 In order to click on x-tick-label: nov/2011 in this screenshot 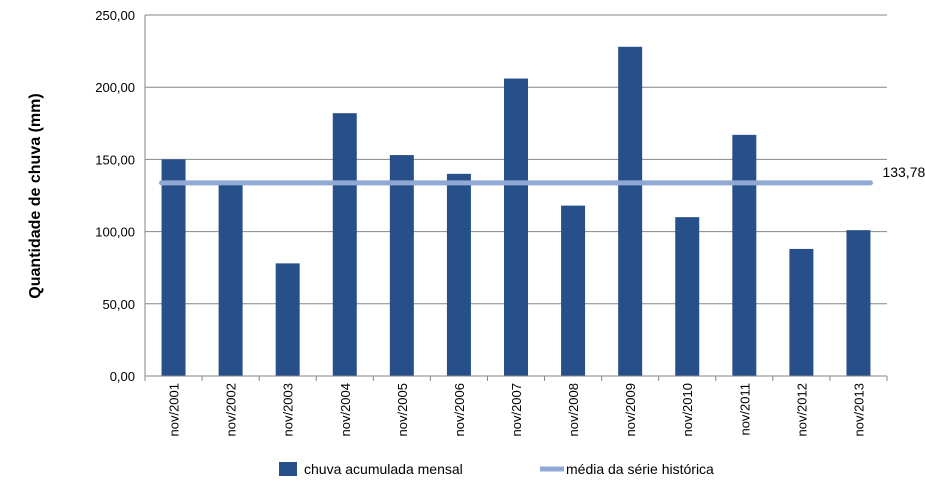, I will do `click(744, 409)`.